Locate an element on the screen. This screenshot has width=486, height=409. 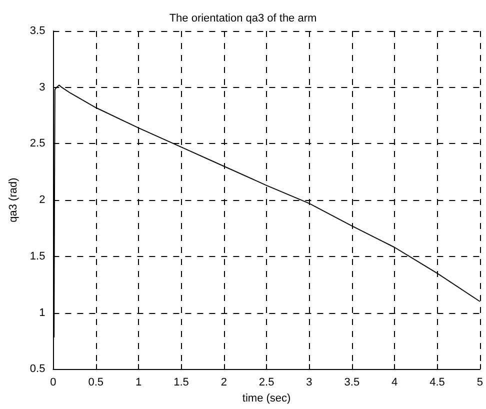
x-tick-label: 1 is located at coordinates (138, 382).